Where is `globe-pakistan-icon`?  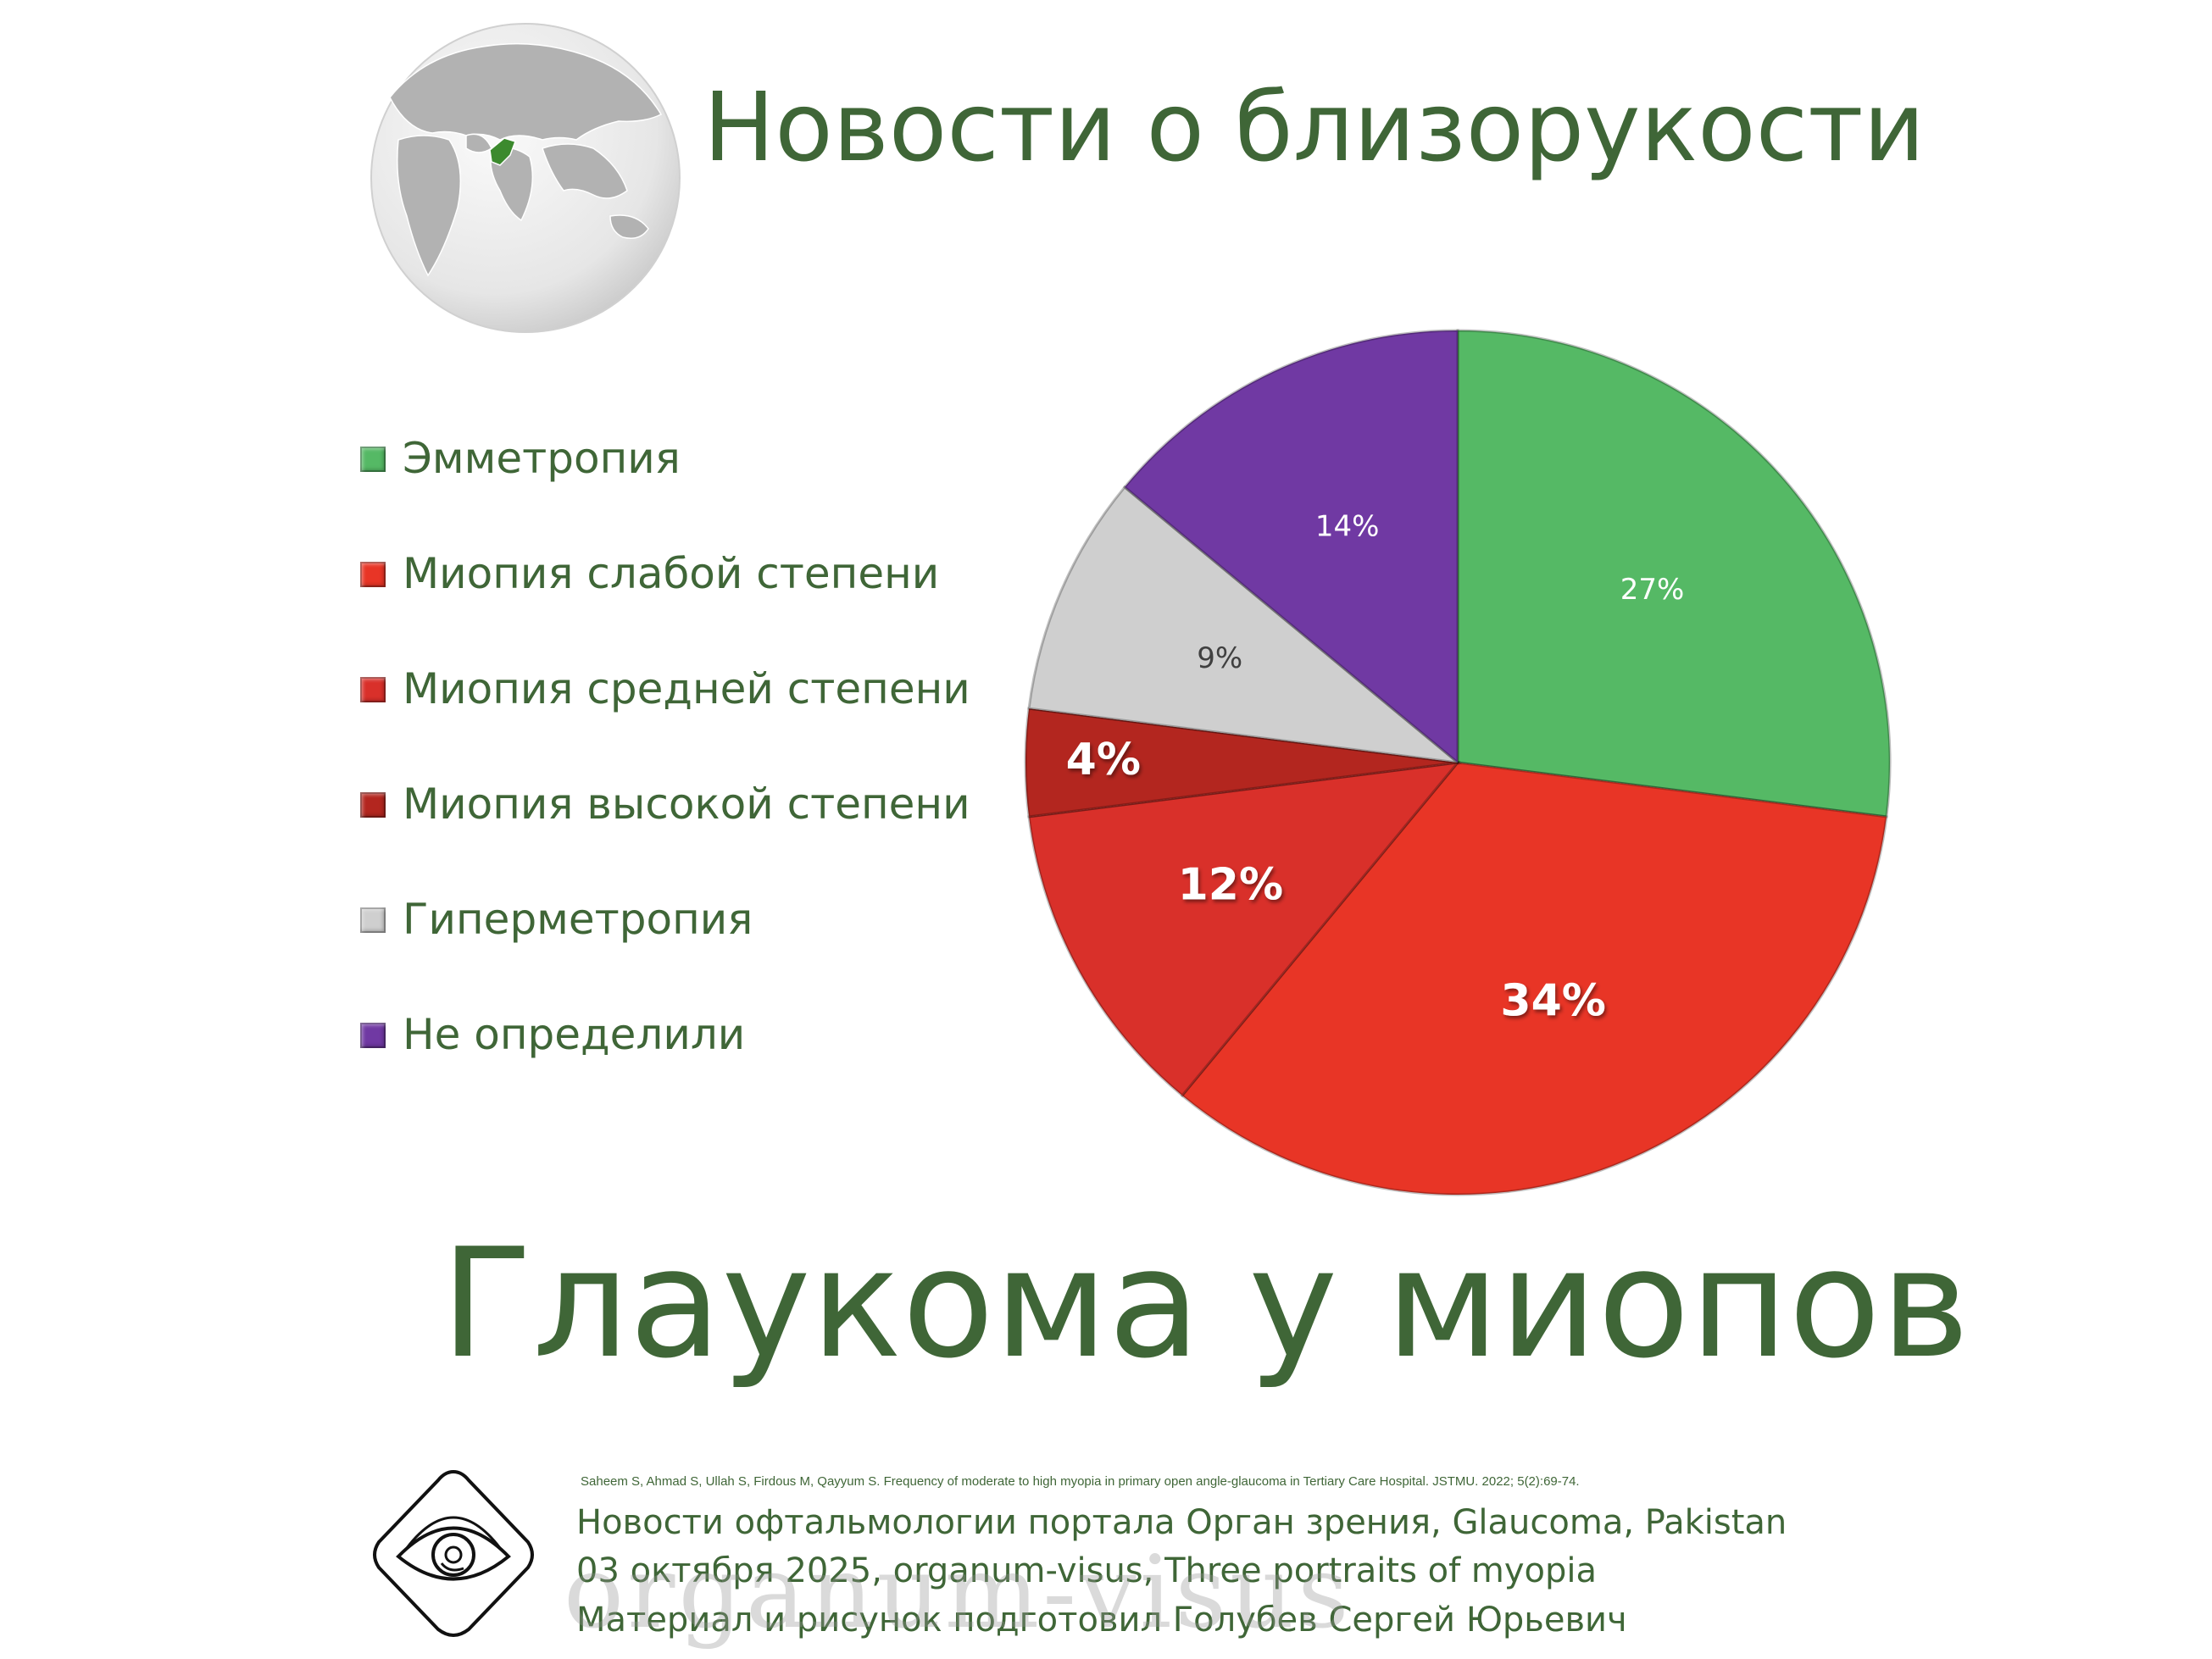
globe-pakistan-icon is located at coordinates (525, 178).